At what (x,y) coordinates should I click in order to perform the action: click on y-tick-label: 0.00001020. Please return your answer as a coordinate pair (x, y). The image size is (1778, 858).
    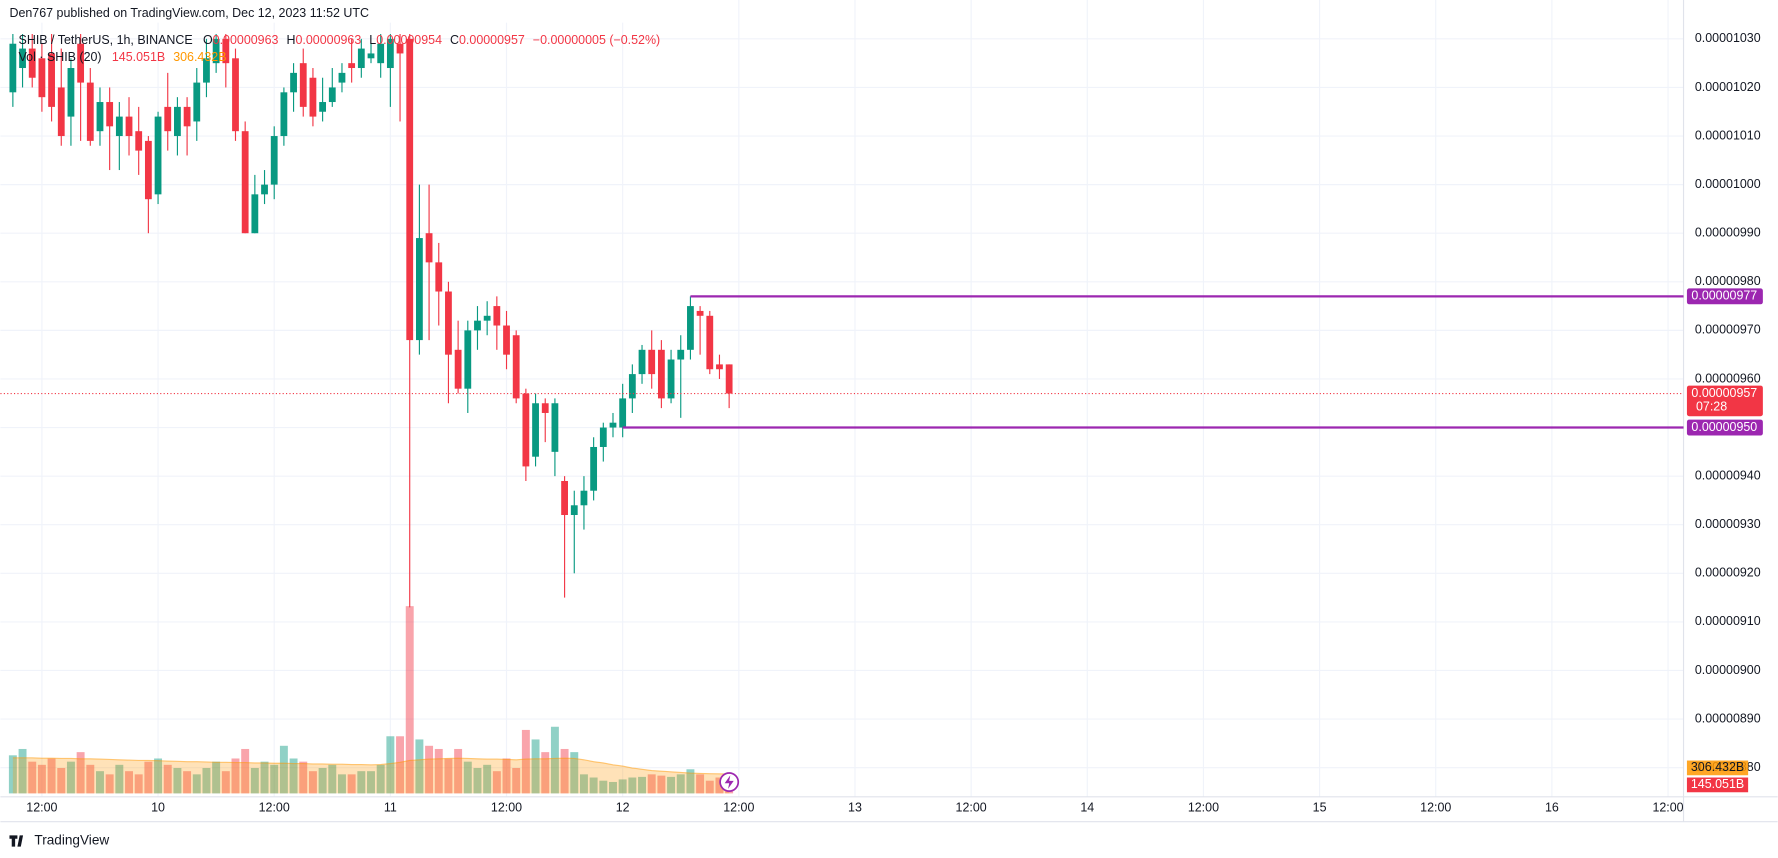
    Looking at the image, I should click on (1728, 87).